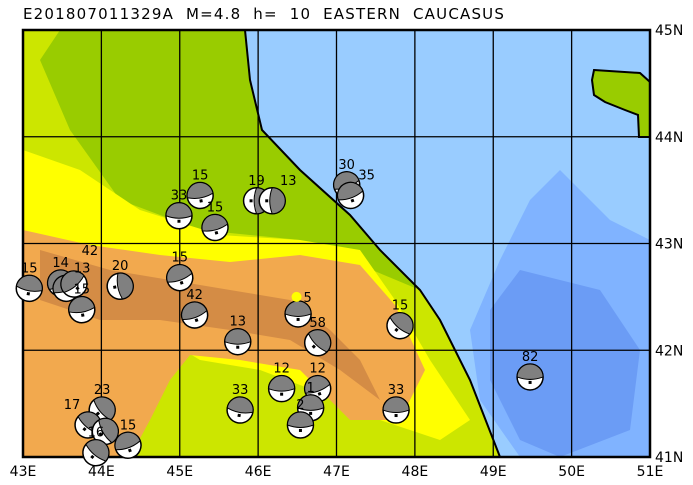  Describe the element at coordinates (493, 472) in the screenshot. I see `lon-tick-label: 49E` at that location.